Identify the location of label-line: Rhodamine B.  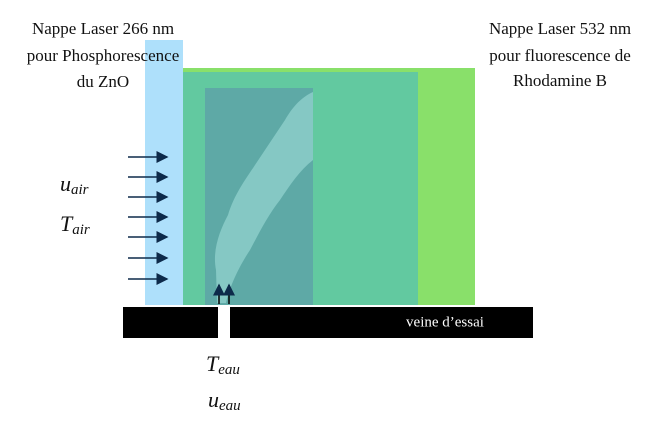
(560, 80).